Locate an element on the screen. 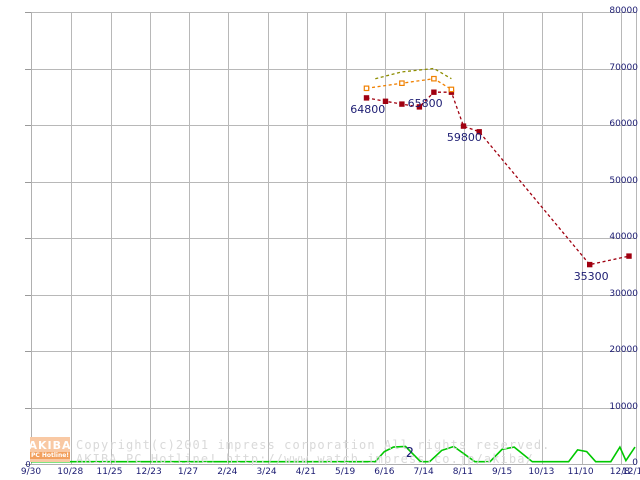 This screenshot has height=480, width=640. x-axis-tick-label: 12/8 is located at coordinates (619, 472).